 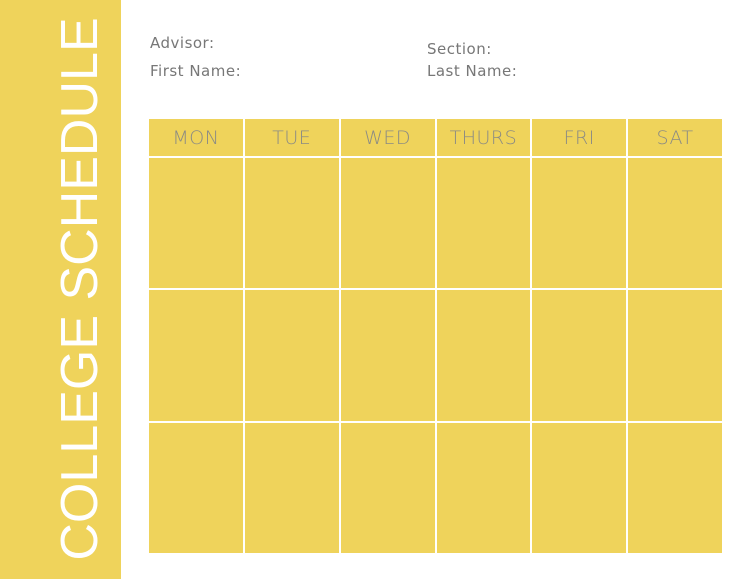 I want to click on day-header-sat: SAT, so click(x=675, y=137).